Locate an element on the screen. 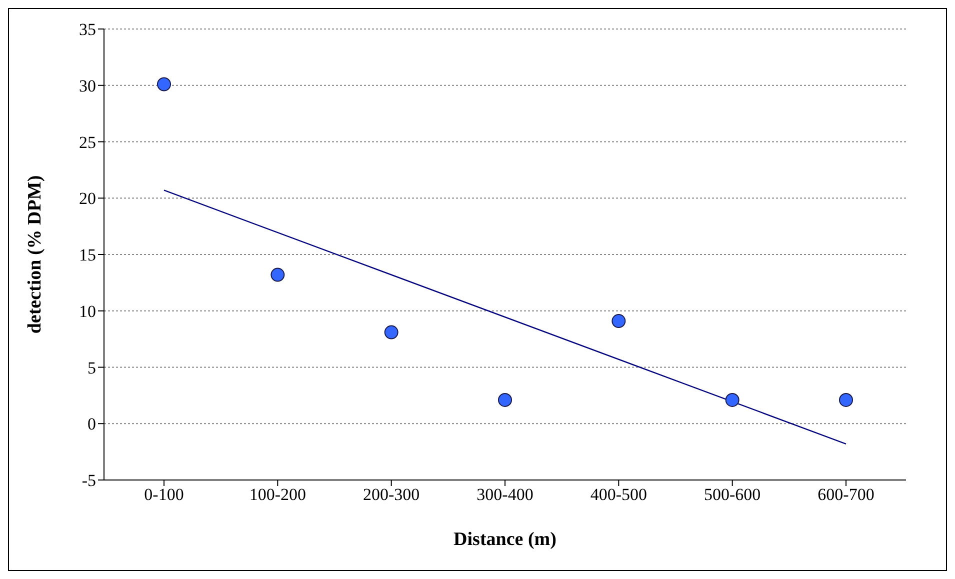  y-tick-label: -5 is located at coordinates (89, 480).